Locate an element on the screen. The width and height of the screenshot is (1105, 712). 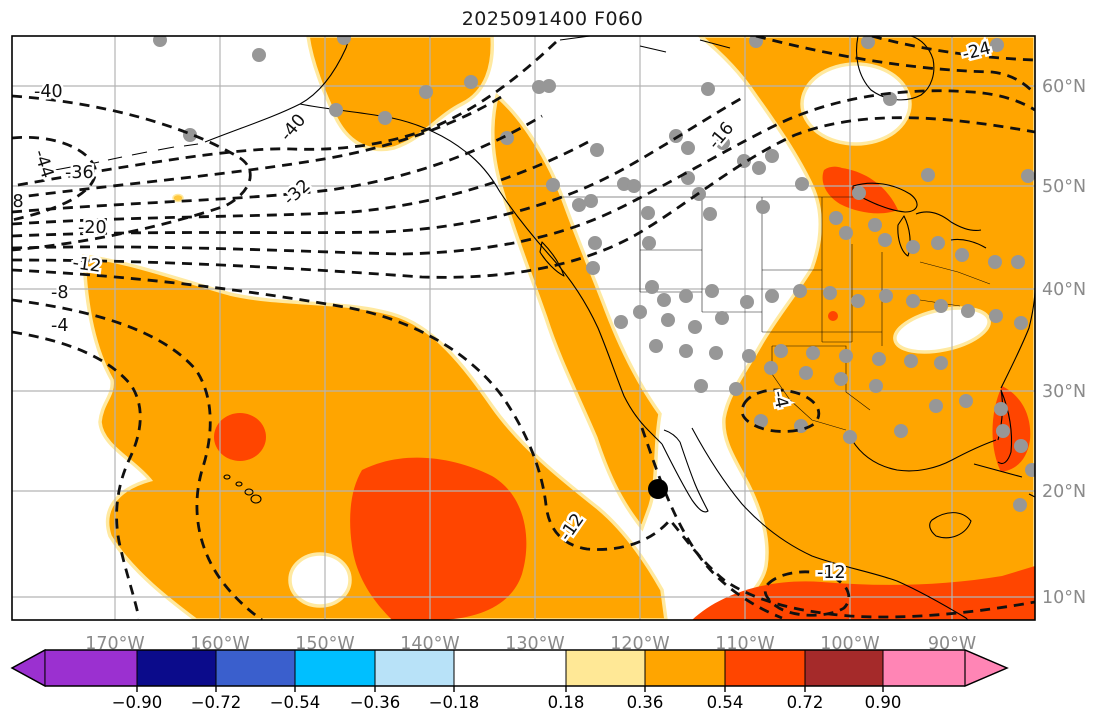
colorbar-tick-label: −0.18 is located at coordinates (454, 702).